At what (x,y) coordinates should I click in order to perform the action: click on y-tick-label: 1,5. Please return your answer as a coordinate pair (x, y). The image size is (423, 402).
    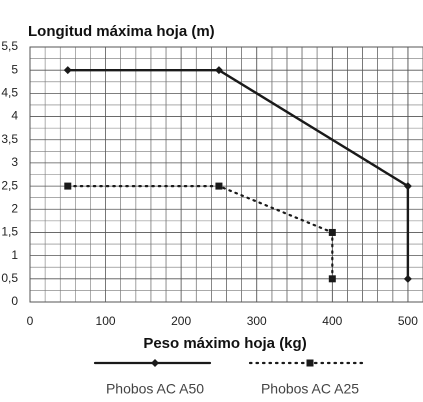
    Looking at the image, I should click on (9, 232).